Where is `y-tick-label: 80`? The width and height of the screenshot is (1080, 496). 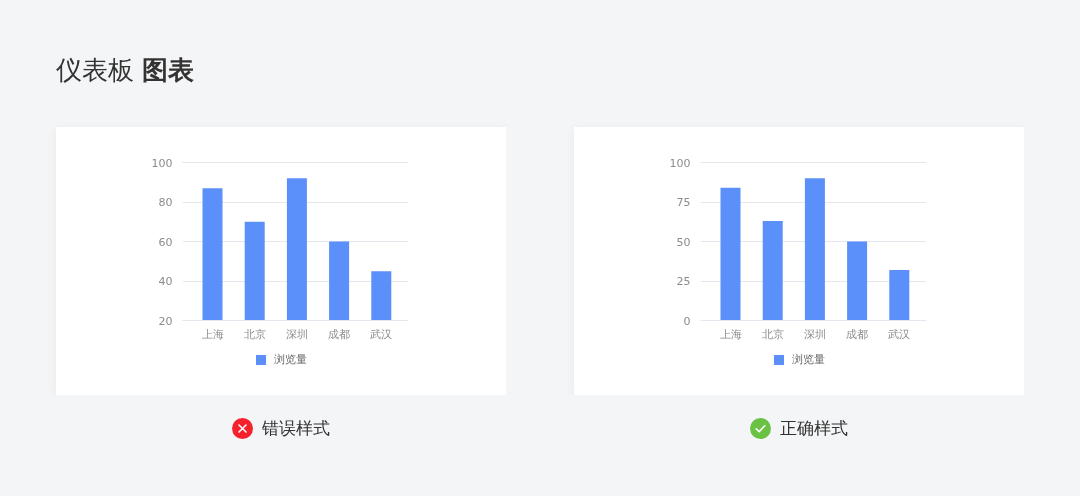 y-tick-label: 80 is located at coordinates (165, 202).